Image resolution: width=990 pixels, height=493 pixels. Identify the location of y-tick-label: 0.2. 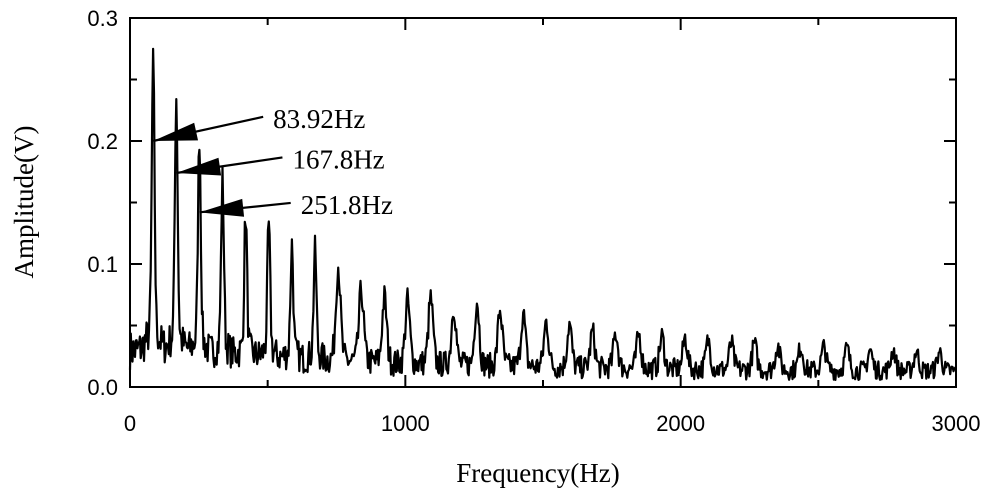
(102, 141).